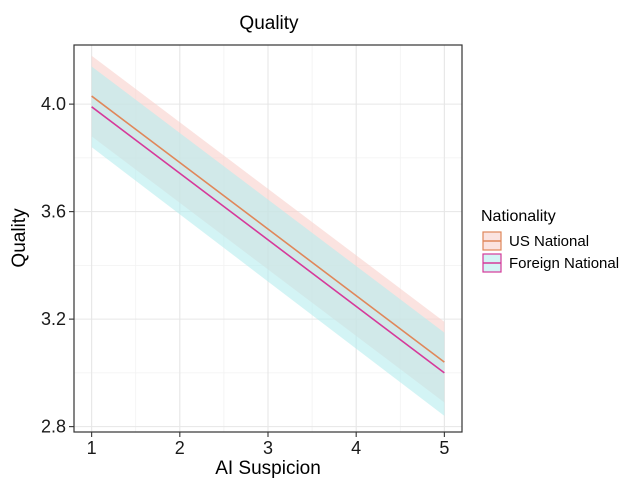  I want to click on legend-title: Nationality, so click(518, 216).